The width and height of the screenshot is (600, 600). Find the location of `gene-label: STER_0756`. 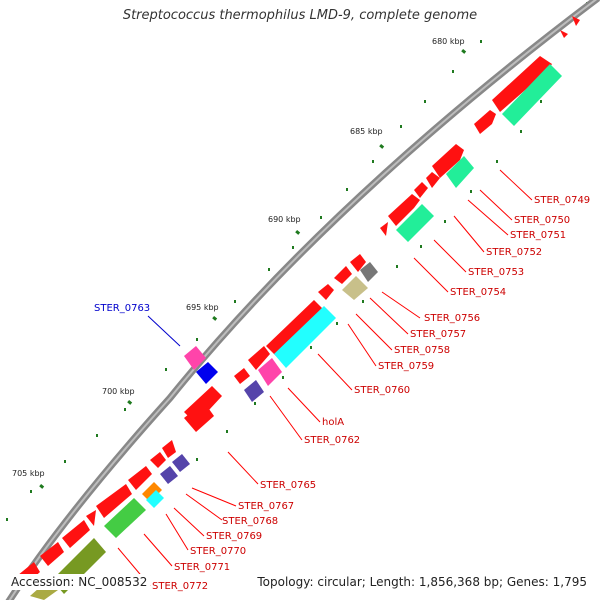

gene-label: STER_0756 is located at coordinates (452, 318).